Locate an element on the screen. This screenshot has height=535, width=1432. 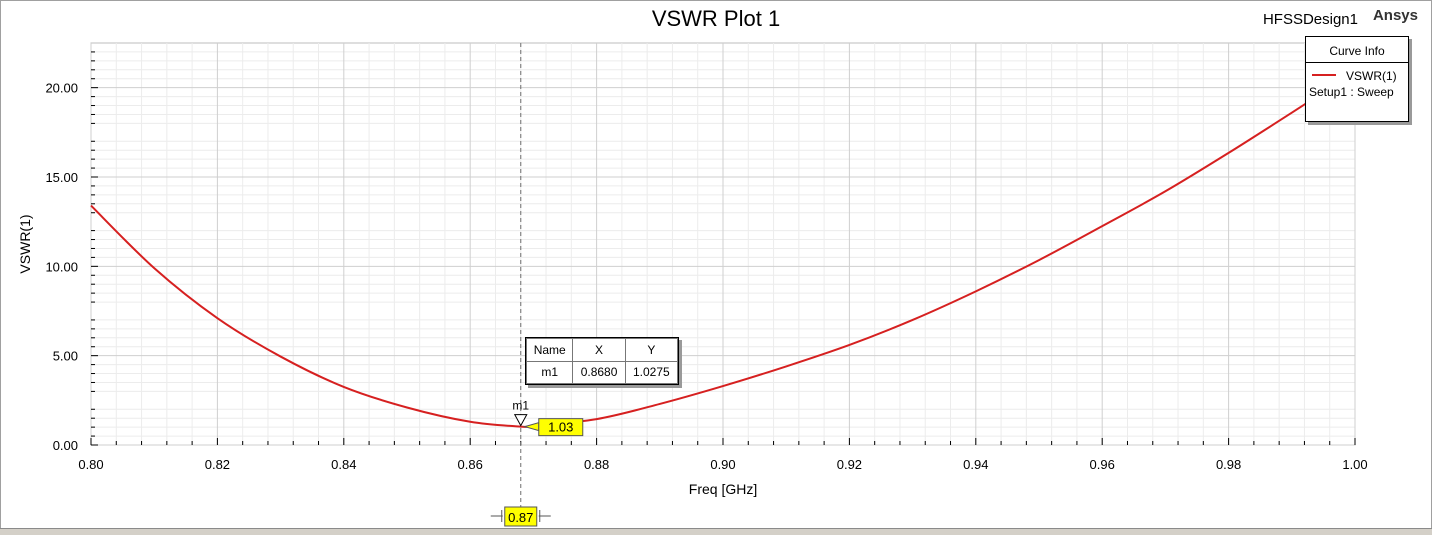
x-tick-label: 0.82 is located at coordinates (217, 464).